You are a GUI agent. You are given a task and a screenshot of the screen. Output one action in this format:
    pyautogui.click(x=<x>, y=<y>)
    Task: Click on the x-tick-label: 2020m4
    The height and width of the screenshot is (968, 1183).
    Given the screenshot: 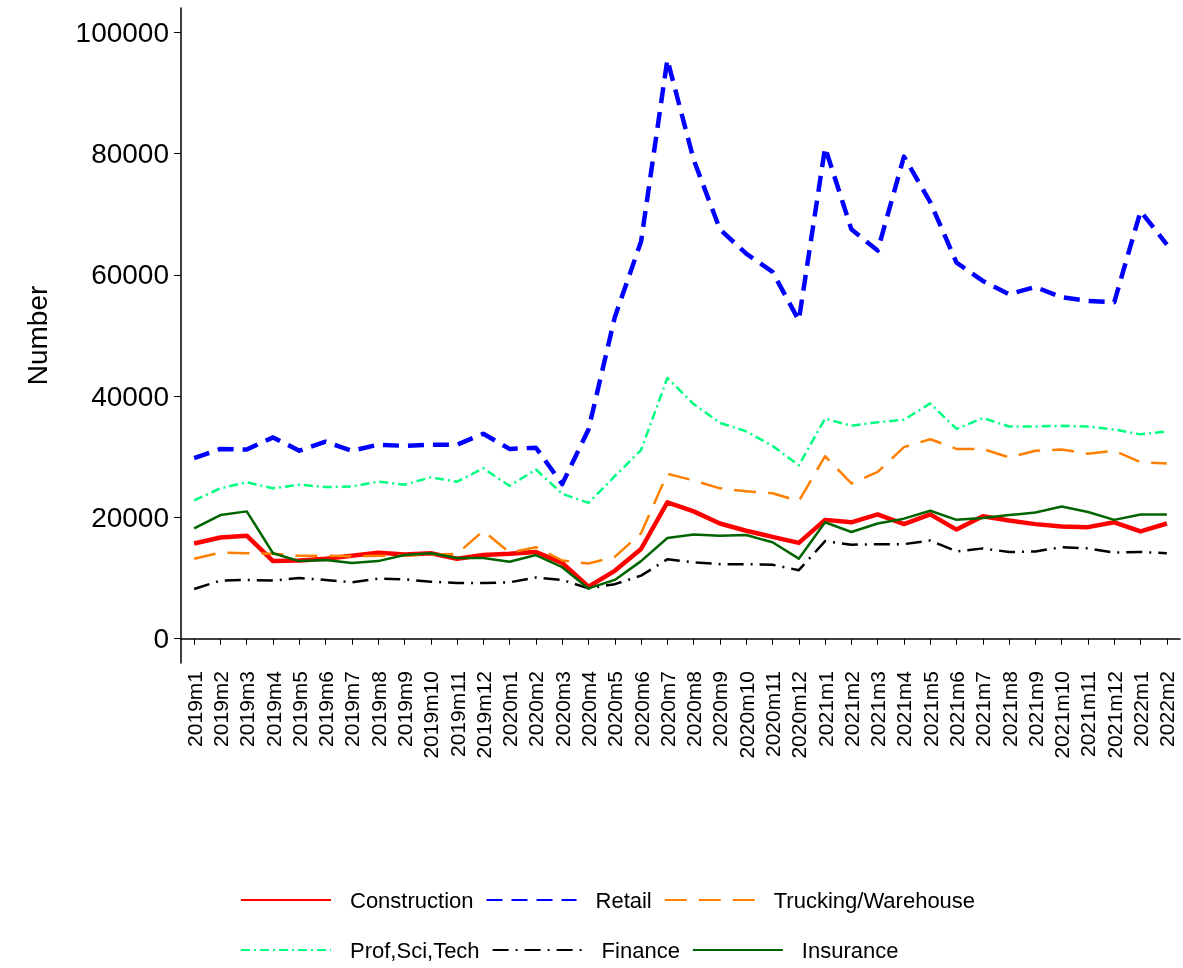 What is the action you would take?
    pyautogui.click(x=588, y=708)
    